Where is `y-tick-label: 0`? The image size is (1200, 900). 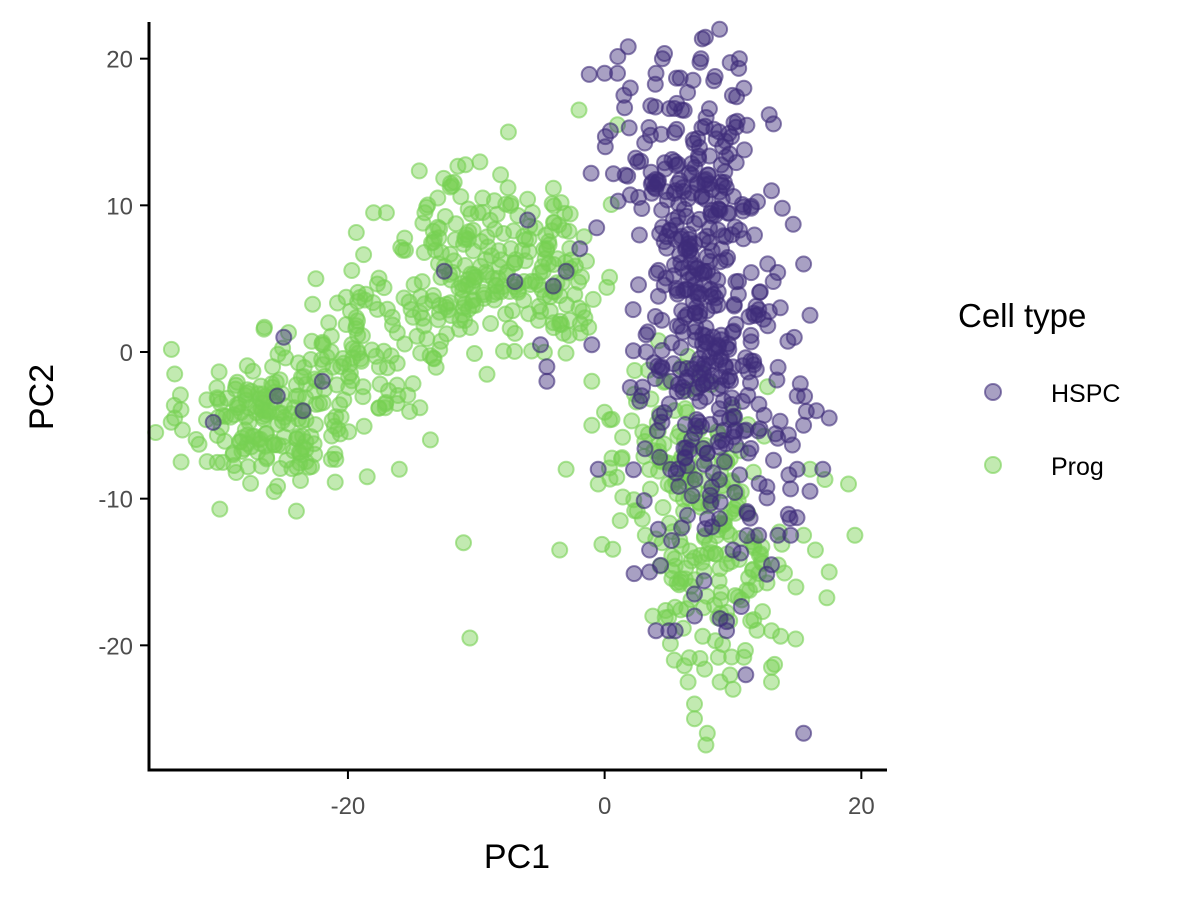 y-tick-label: 0 is located at coordinates (126, 353).